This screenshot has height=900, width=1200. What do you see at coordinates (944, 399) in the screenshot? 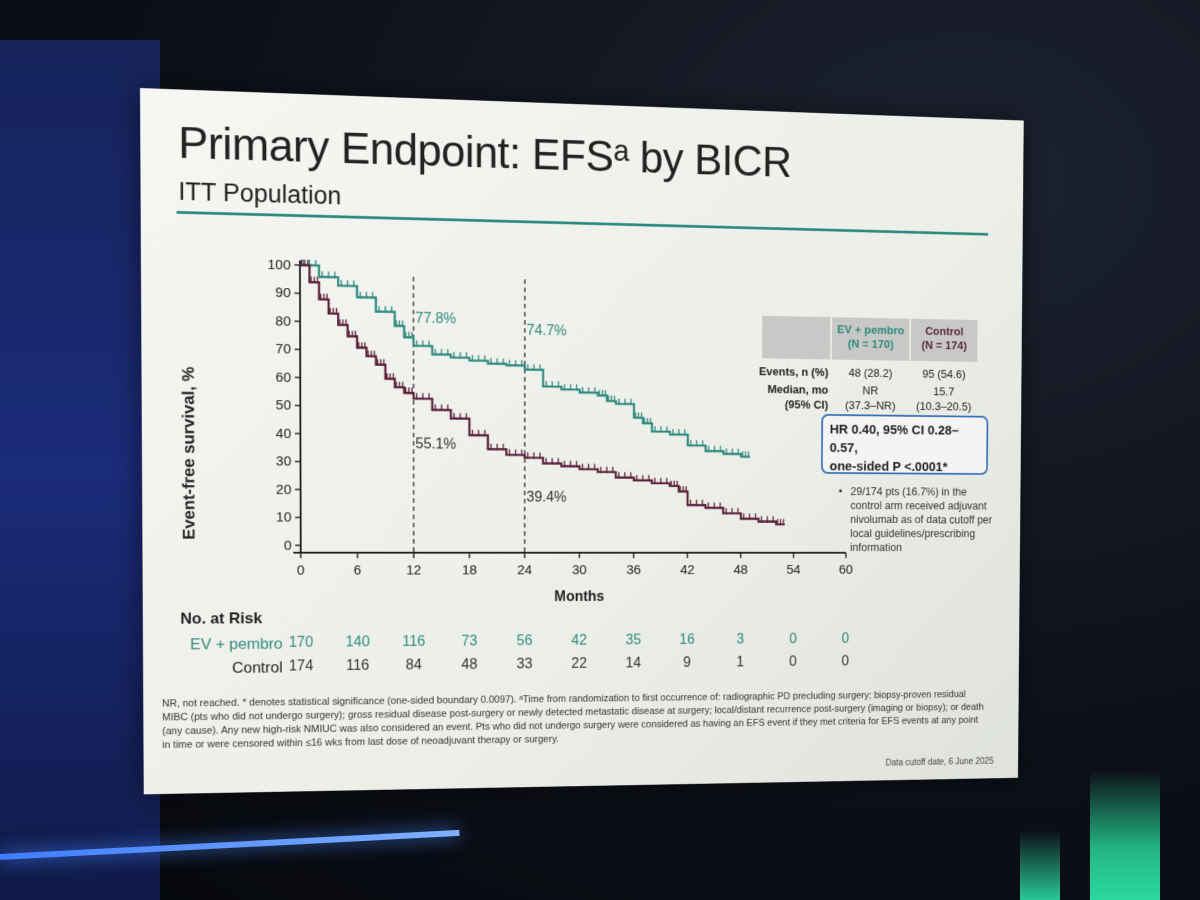
I see `summary-cell-control-median: 15.7 (10.3–20.5)` at bounding box center [944, 399].